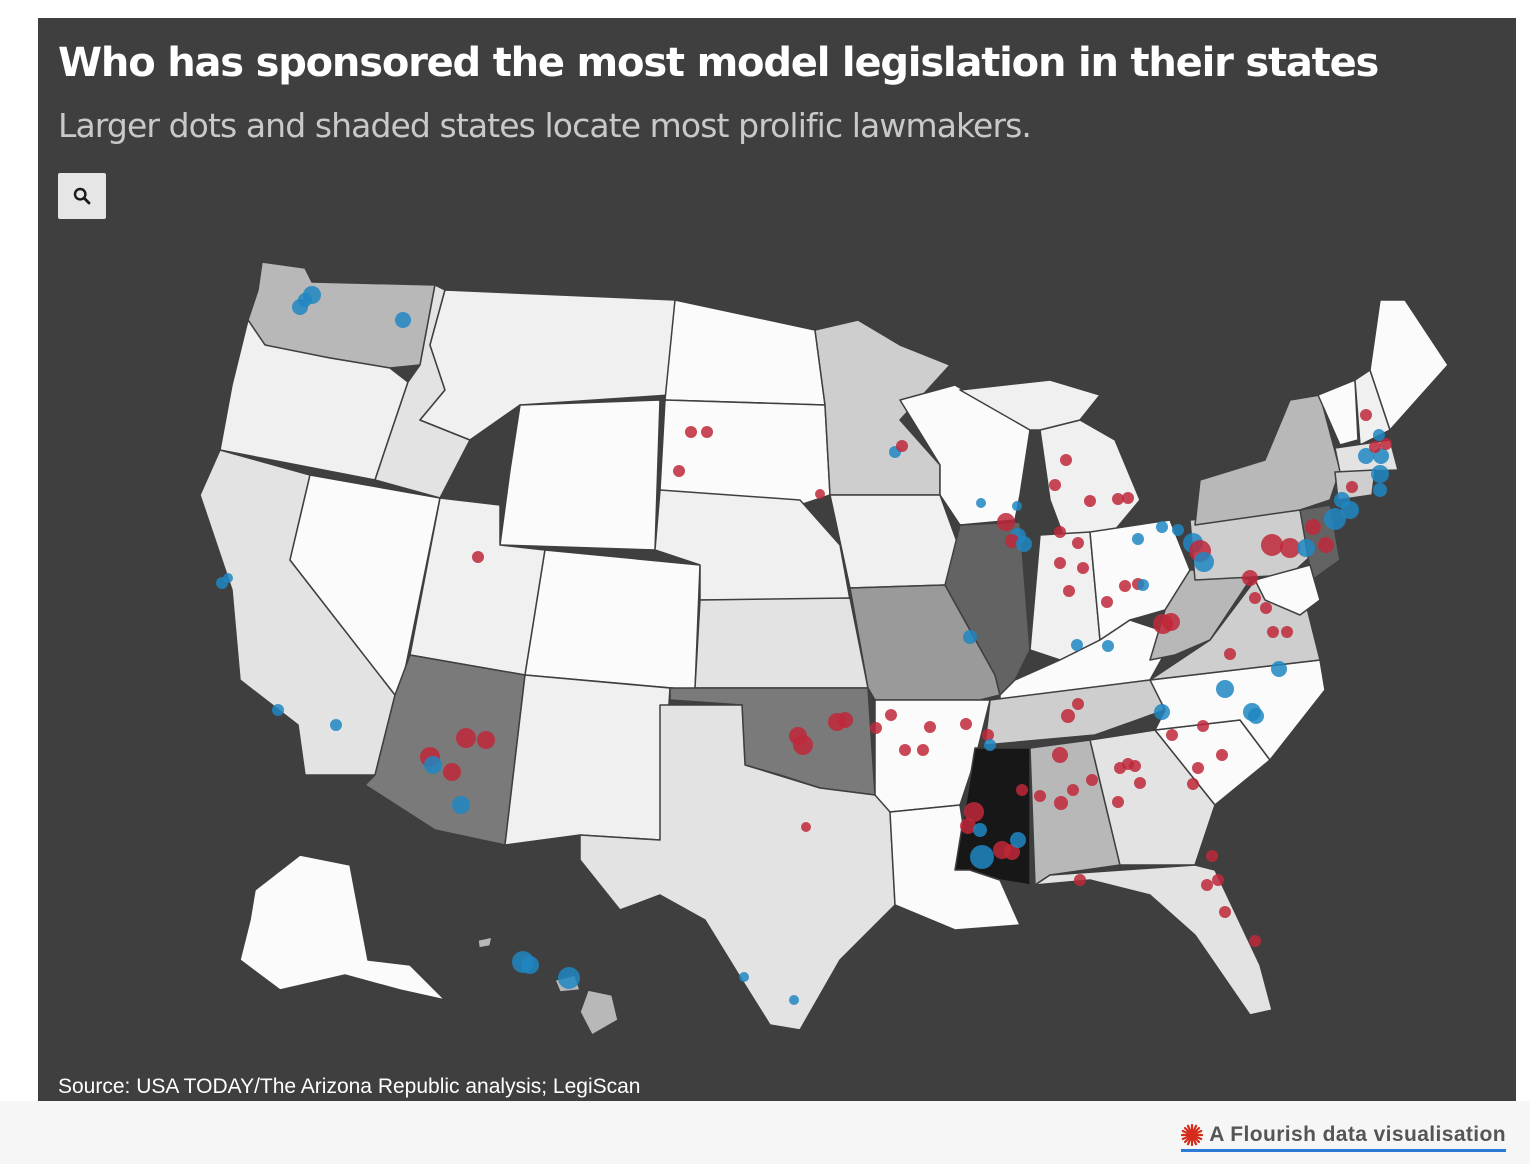  I want to click on state-south-dakota, so click(745, 452).